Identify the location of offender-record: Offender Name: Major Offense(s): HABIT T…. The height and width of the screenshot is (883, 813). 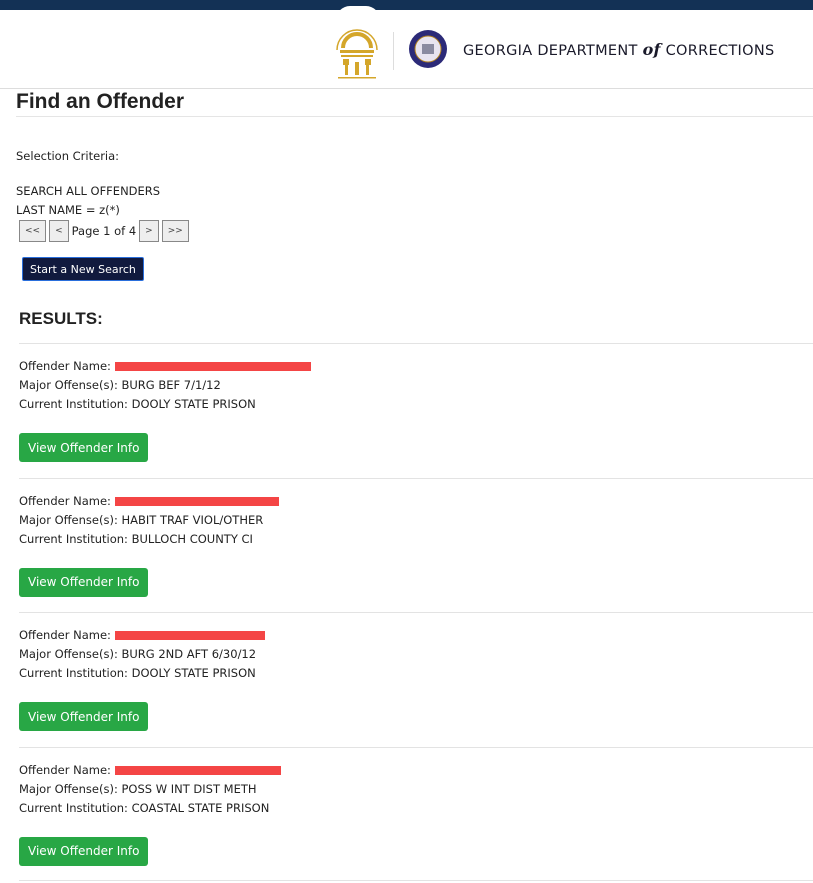
(416, 544).